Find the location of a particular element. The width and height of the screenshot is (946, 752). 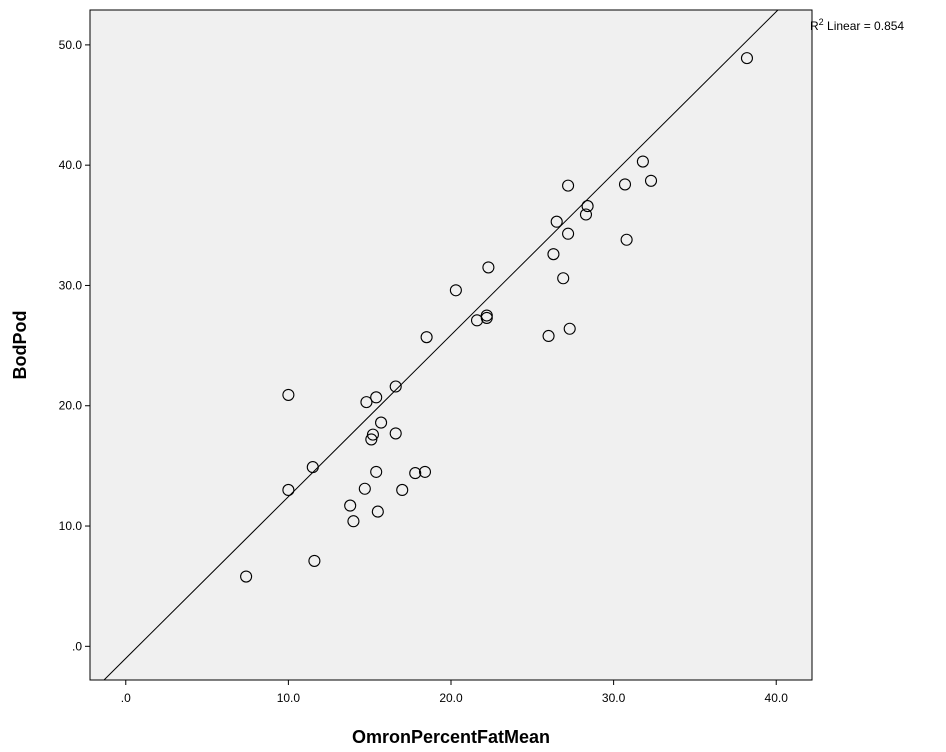

x-tick-label: 10.0 is located at coordinates (289, 698).